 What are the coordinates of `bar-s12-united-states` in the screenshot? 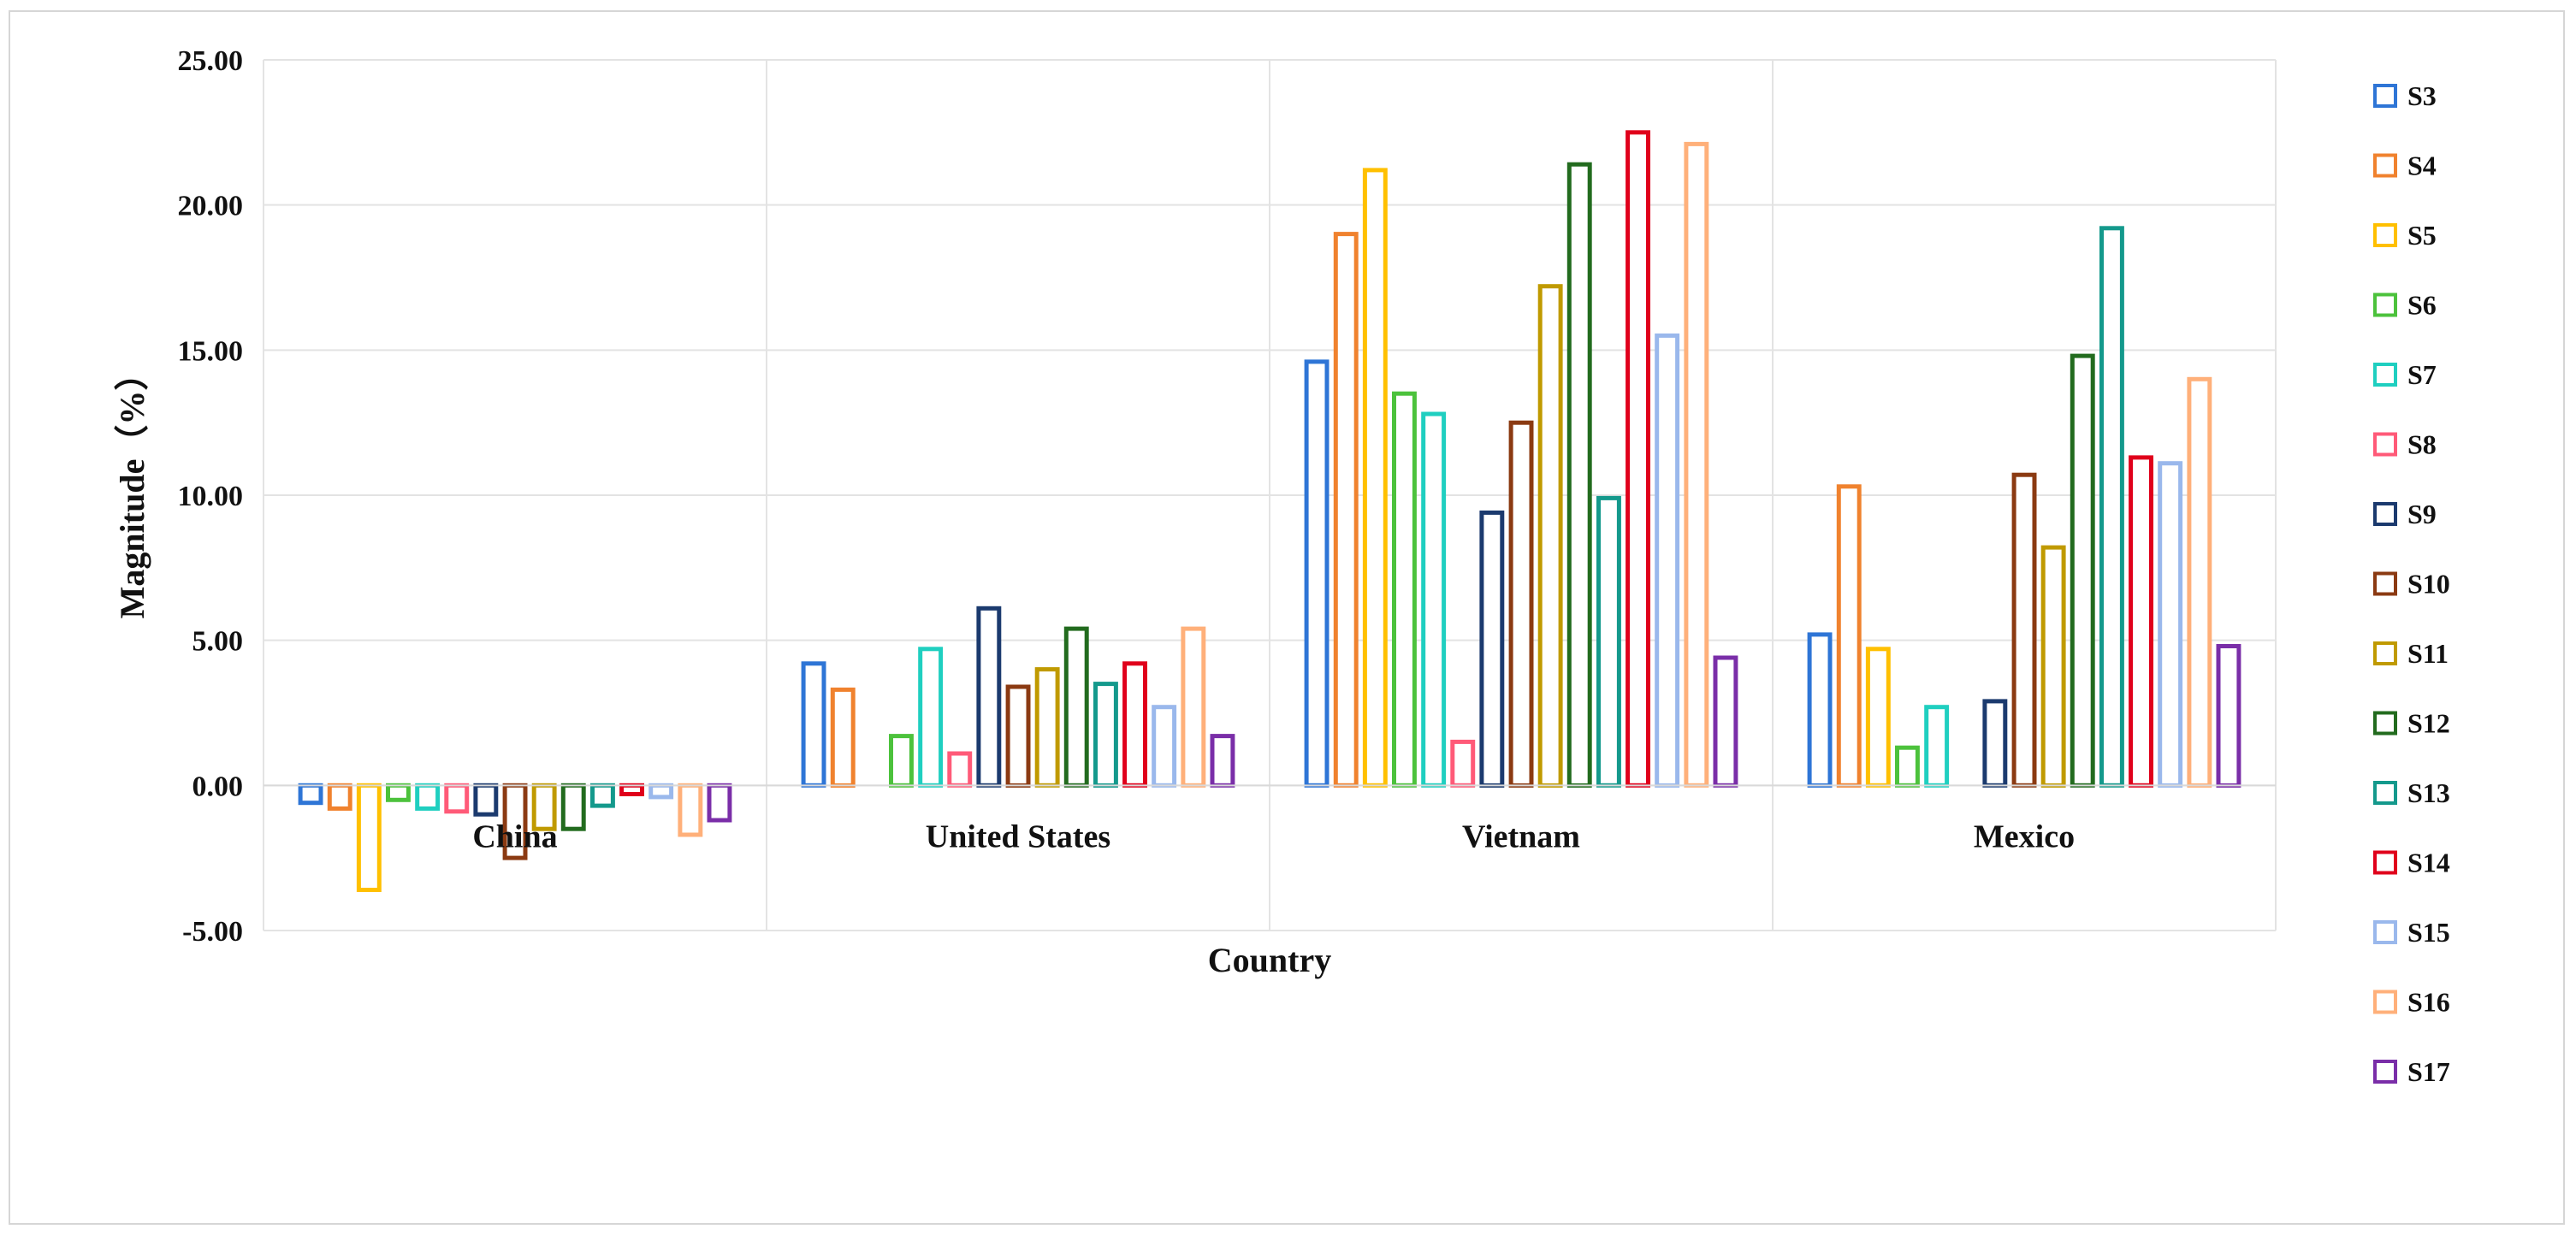 It's located at (1076, 707).